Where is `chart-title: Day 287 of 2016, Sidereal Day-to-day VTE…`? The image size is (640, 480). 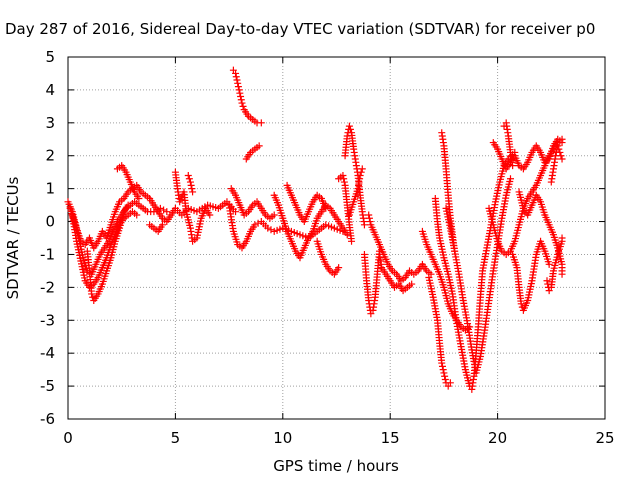 chart-title: Day 287 of 2016, Sidereal Day-to-day VTE… is located at coordinates (300, 29).